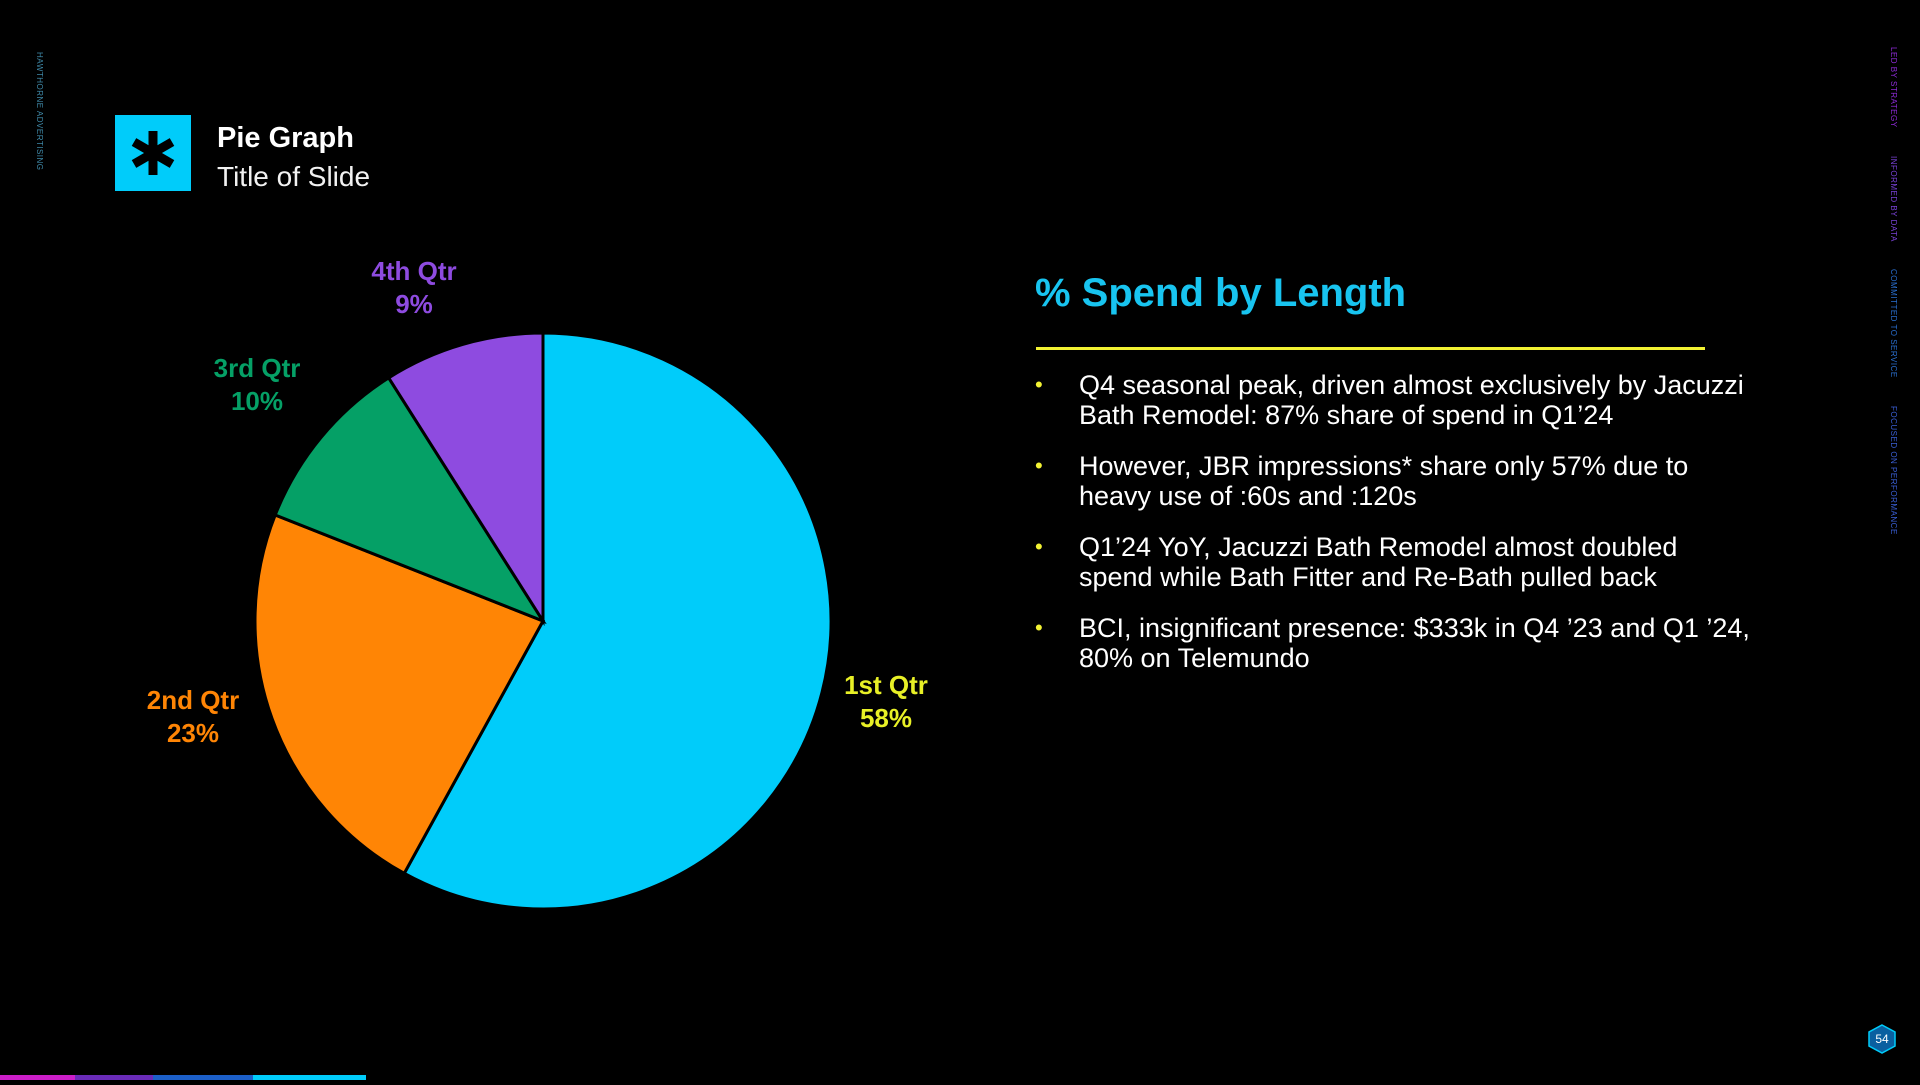 This screenshot has height=1085, width=1920. What do you see at coordinates (257, 384) in the screenshot?
I see `slice-label-3: 3rd Qtr 10%` at bounding box center [257, 384].